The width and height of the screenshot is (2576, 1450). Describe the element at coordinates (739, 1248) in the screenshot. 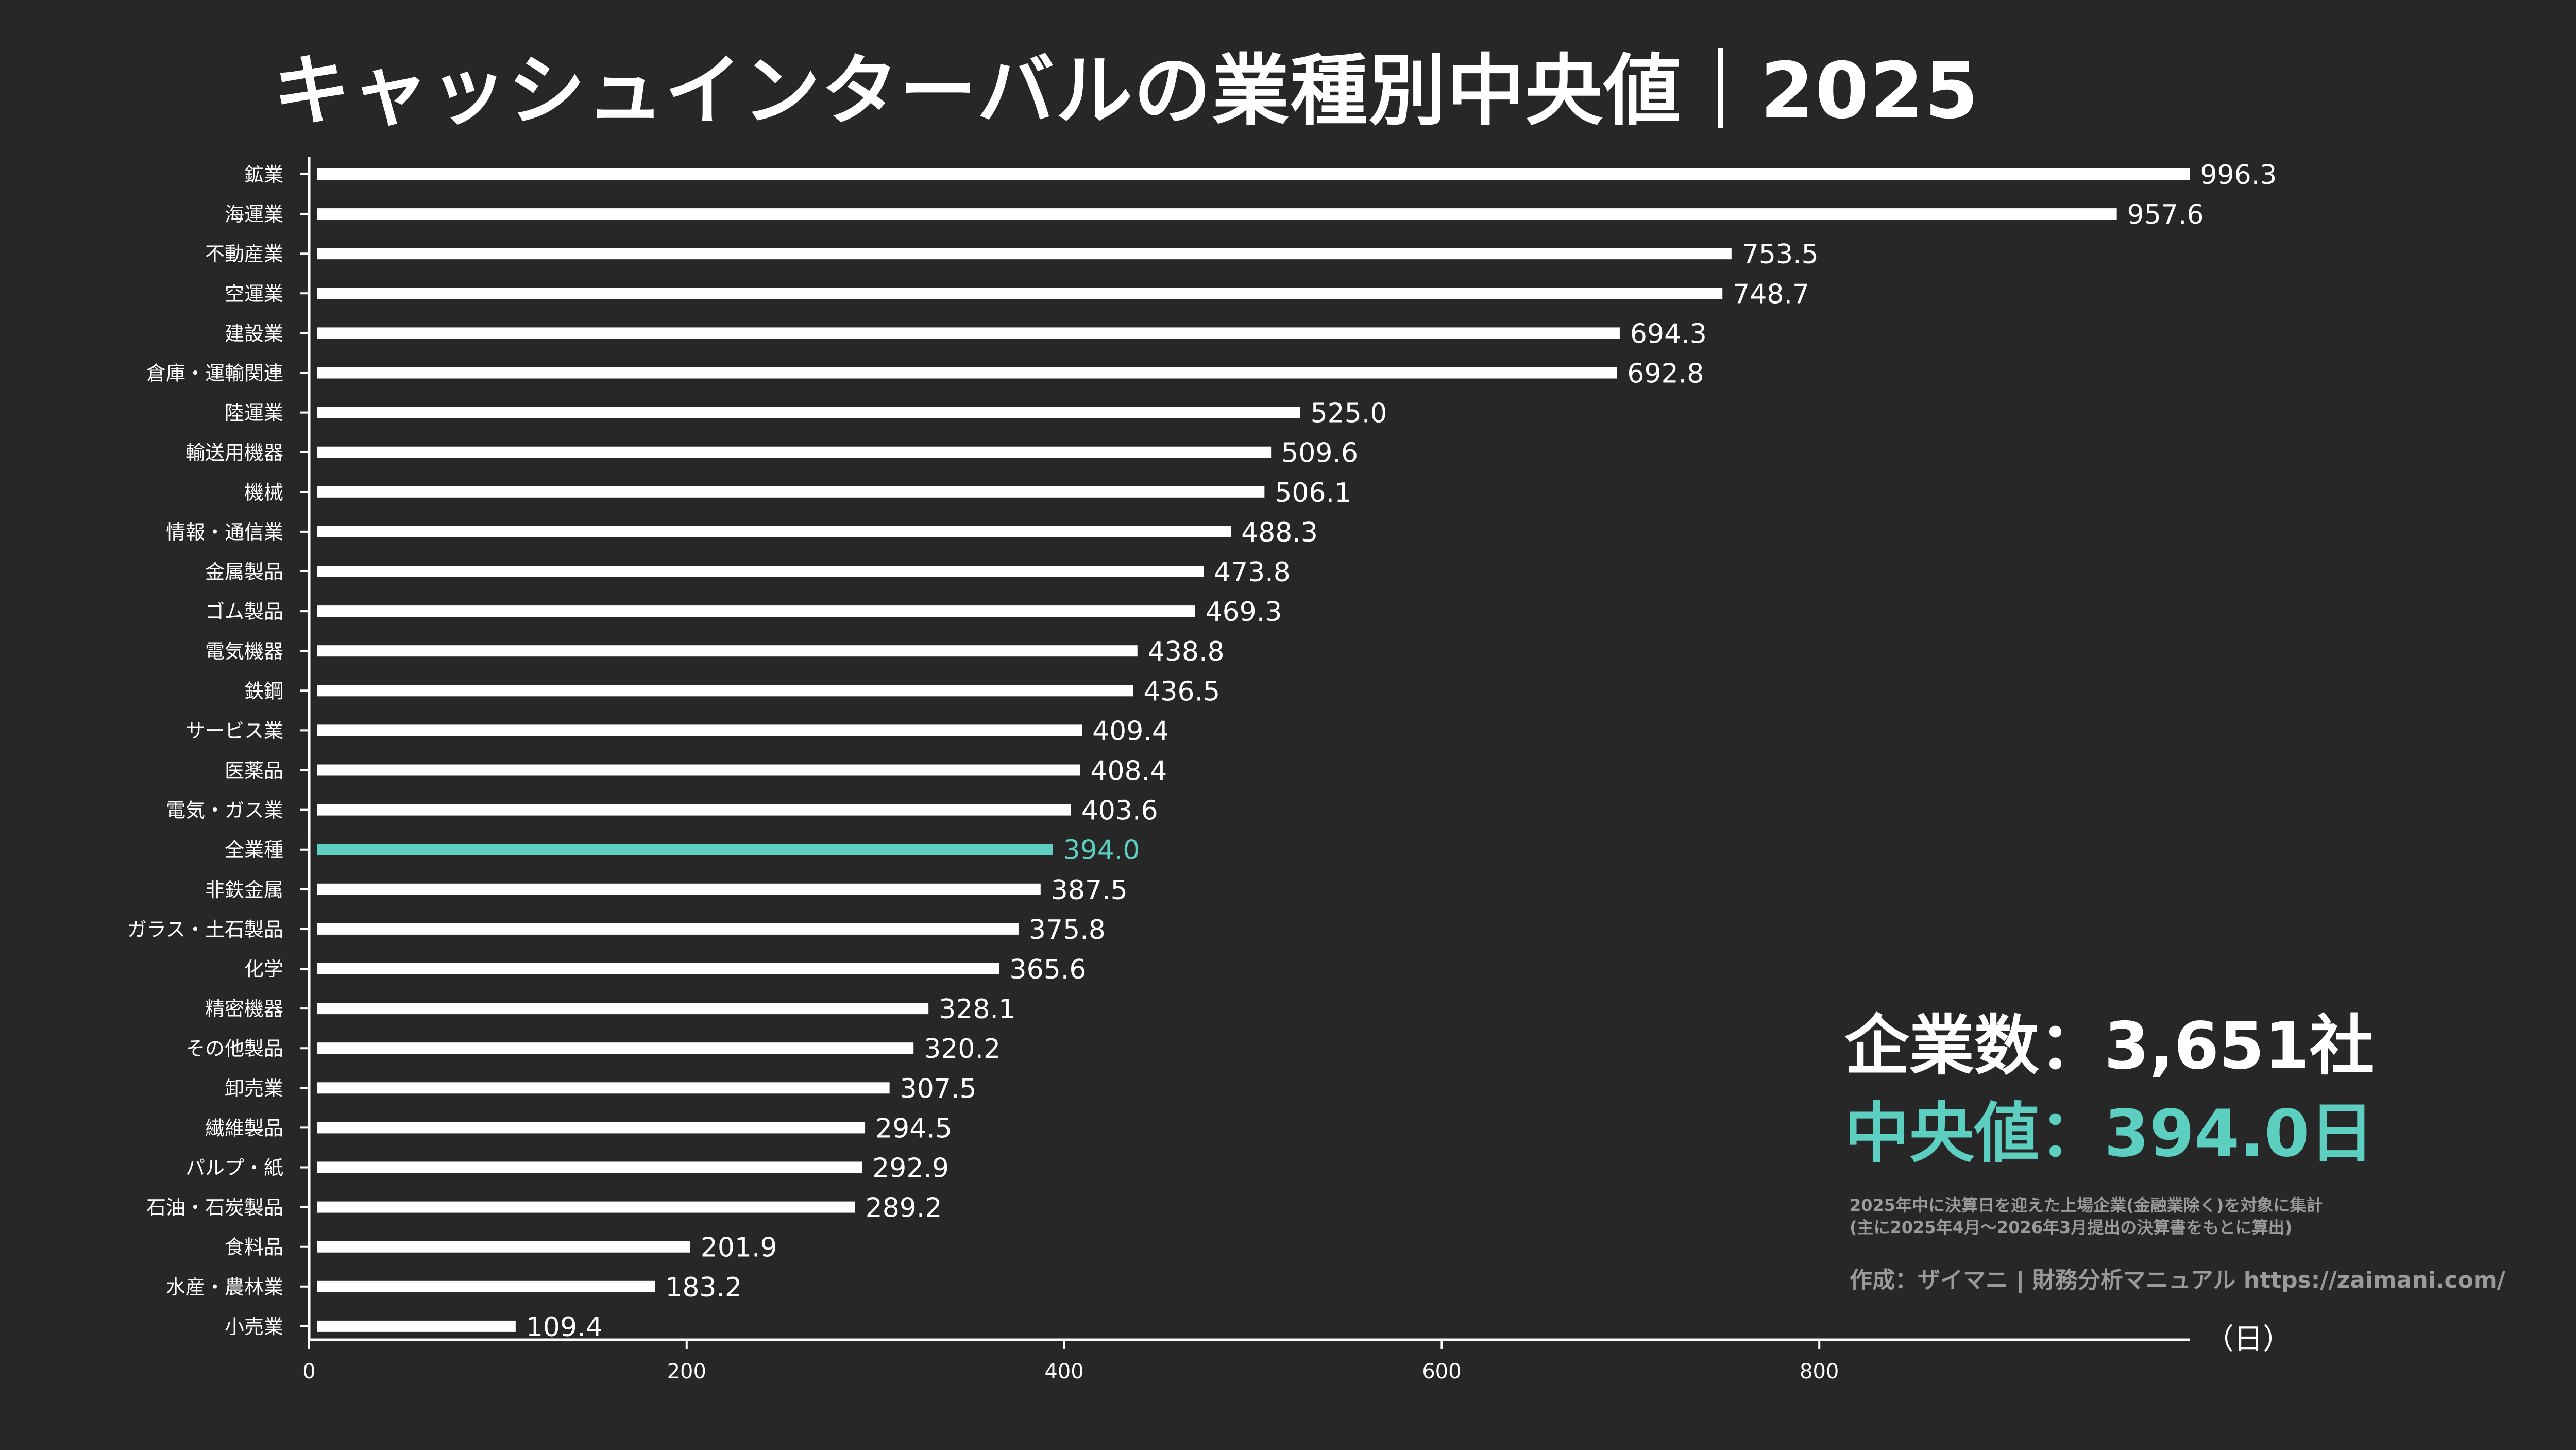

I see `data-label: 201.9` at that location.